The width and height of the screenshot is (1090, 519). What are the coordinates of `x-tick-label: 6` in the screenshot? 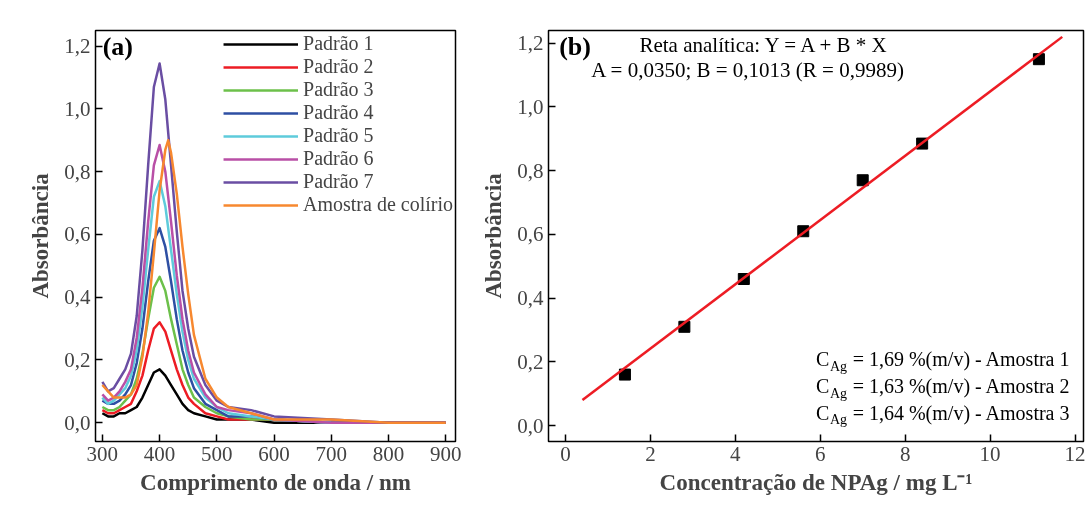 It's located at (820, 453).